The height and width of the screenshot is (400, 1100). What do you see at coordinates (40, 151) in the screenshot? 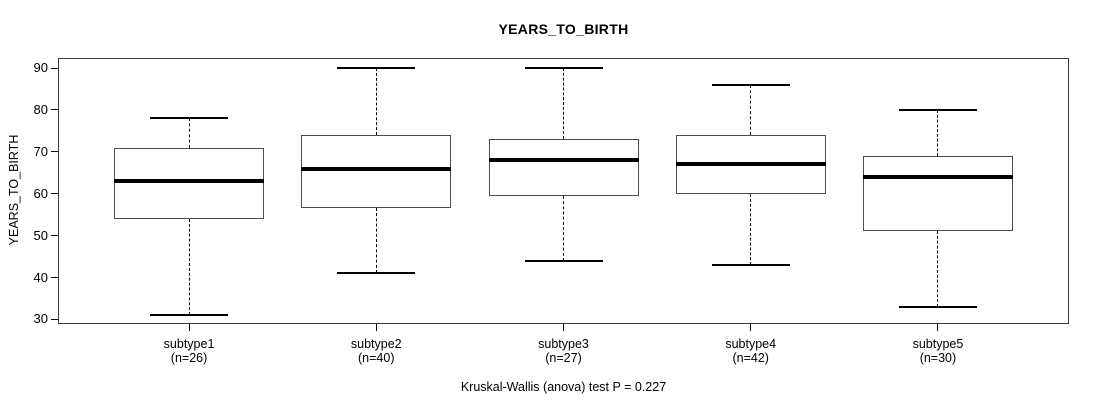
I see `y-axis-tick-label: 70` at bounding box center [40, 151].